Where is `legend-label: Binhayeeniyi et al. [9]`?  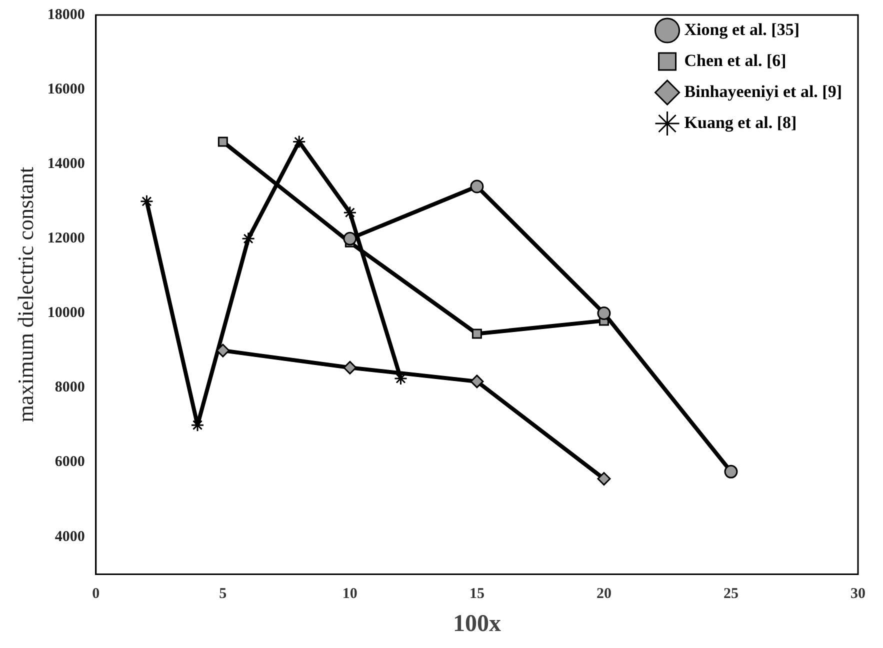
legend-label: Binhayeeniyi et al. [9] is located at coordinates (763, 91).